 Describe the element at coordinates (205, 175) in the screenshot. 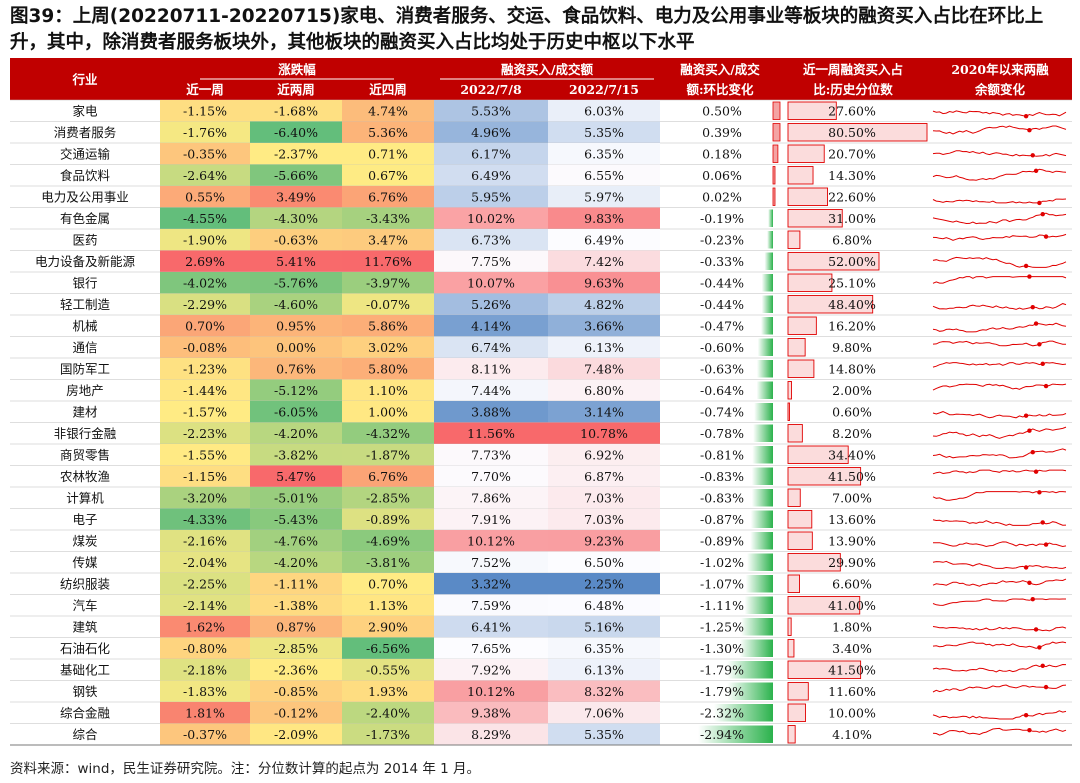

I see `value-w1: -2.64%` at that location.